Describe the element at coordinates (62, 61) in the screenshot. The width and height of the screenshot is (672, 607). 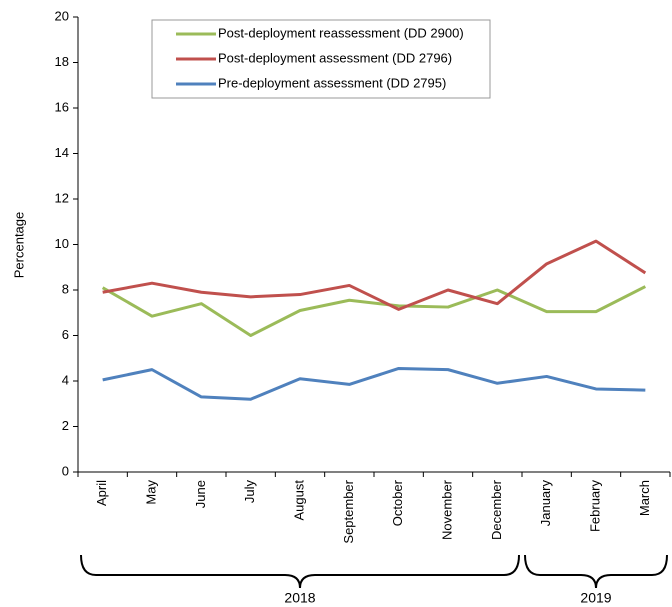
I see `y-tick-label: 18` at that location.